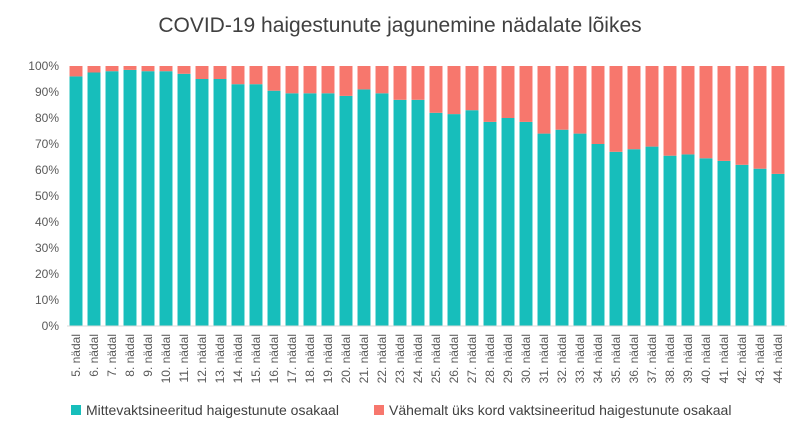  I want to click on x-tick-label: 26. nädal, so click(454, 358).